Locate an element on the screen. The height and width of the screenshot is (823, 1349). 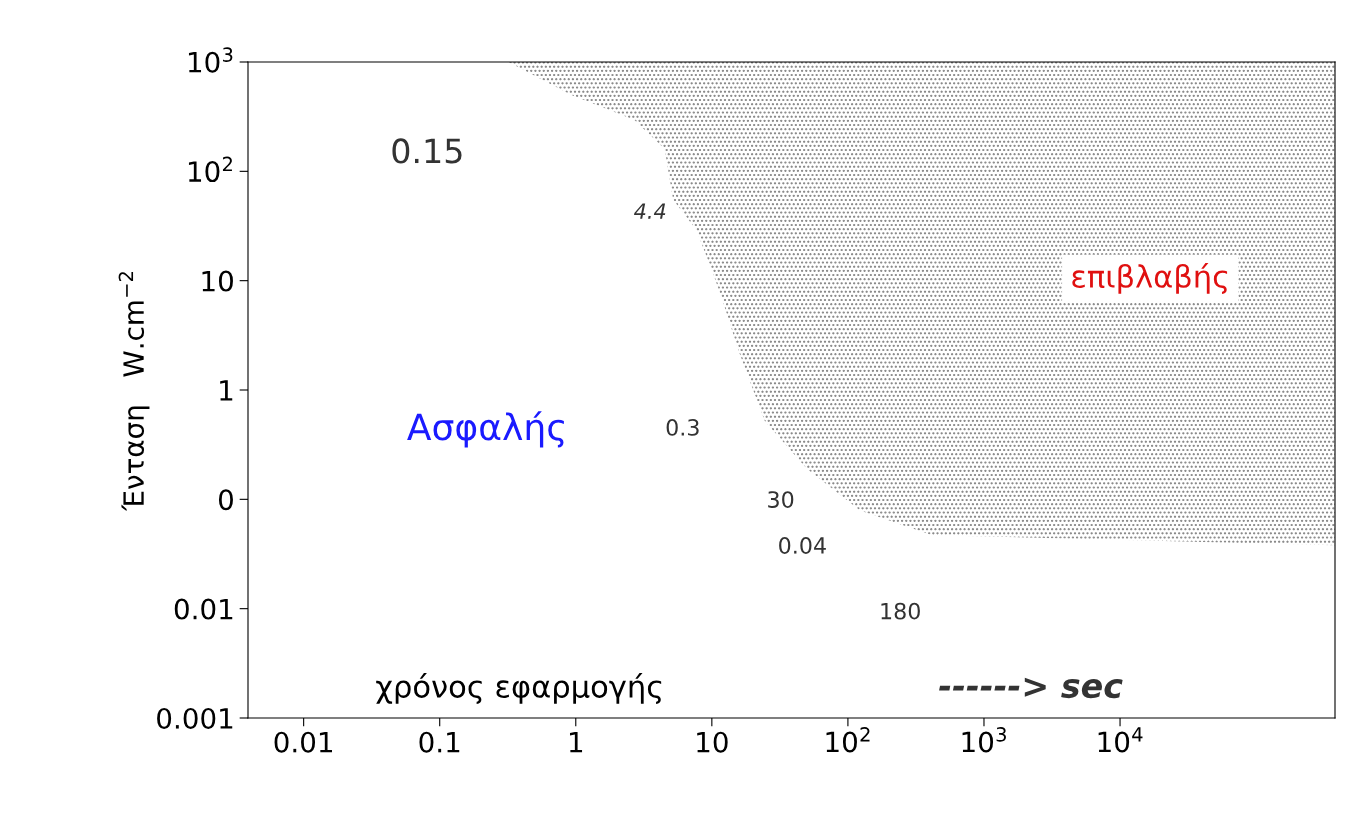
x-tick-label: 10 is located at coordinates (712, 742).